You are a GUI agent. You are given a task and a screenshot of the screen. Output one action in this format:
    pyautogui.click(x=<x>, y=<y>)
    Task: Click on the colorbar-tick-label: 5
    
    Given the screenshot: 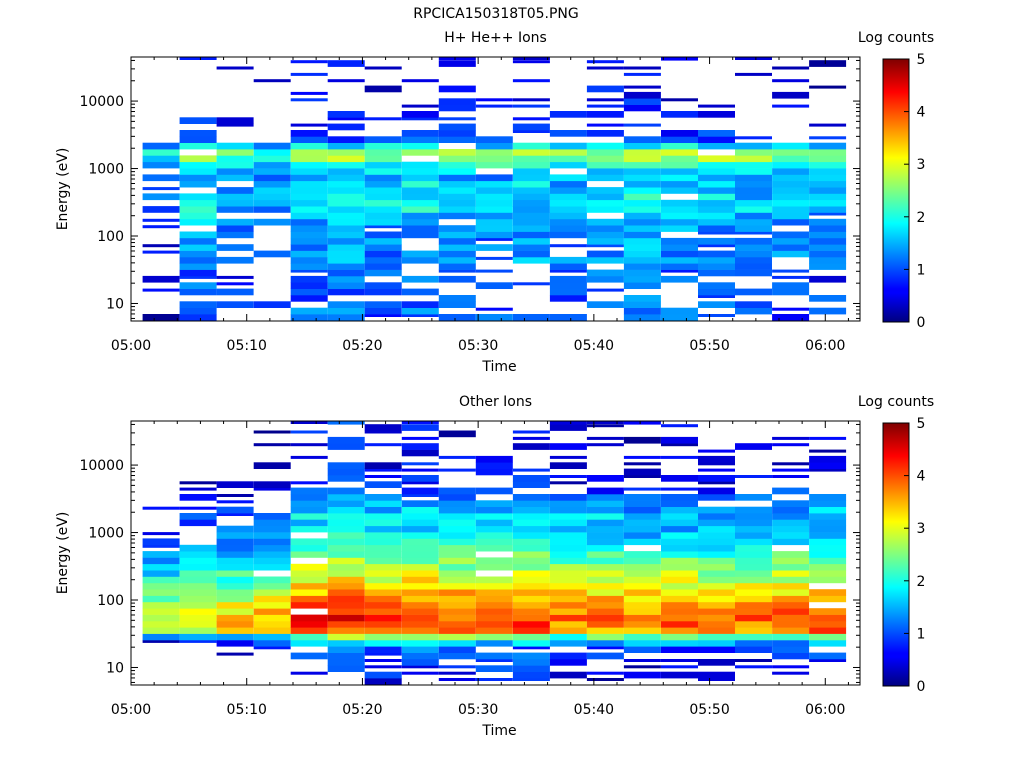 What is the action you would take?
    pyautogui.click(x=921, y=424)
    